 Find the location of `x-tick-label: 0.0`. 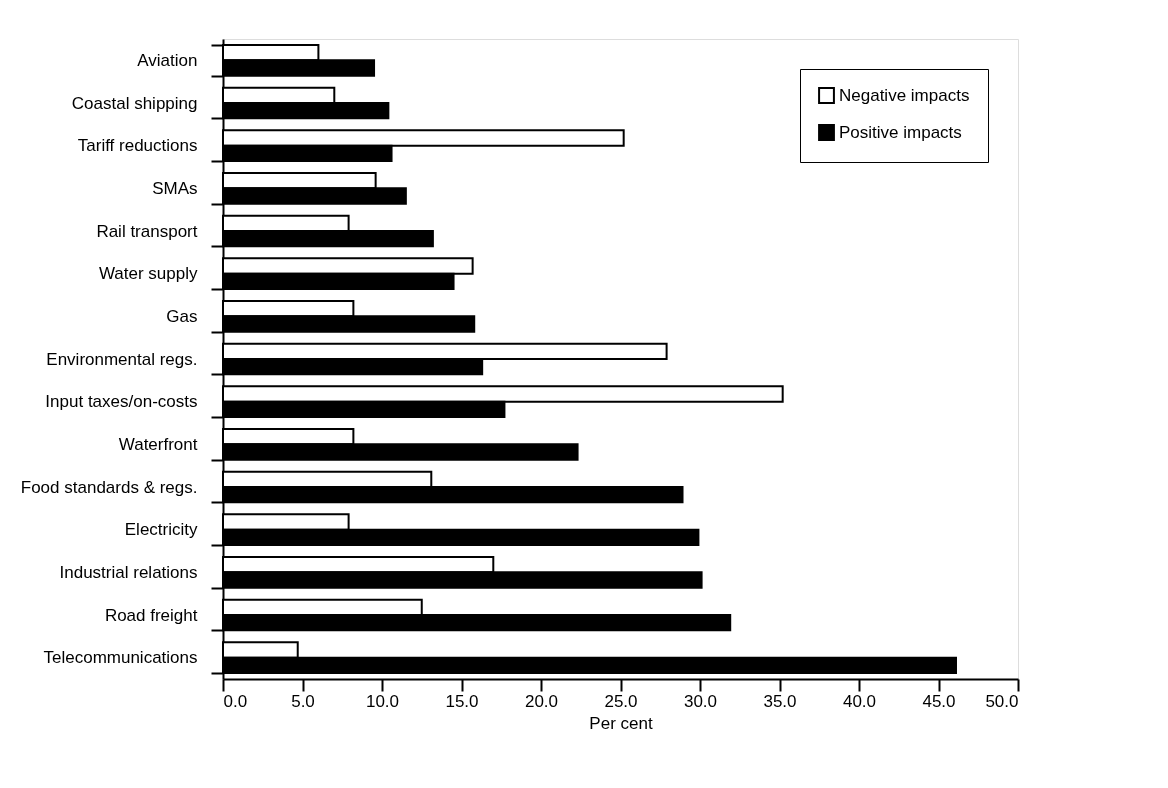

x-tick-label: 0.0 is located at coordinates (235, 701).